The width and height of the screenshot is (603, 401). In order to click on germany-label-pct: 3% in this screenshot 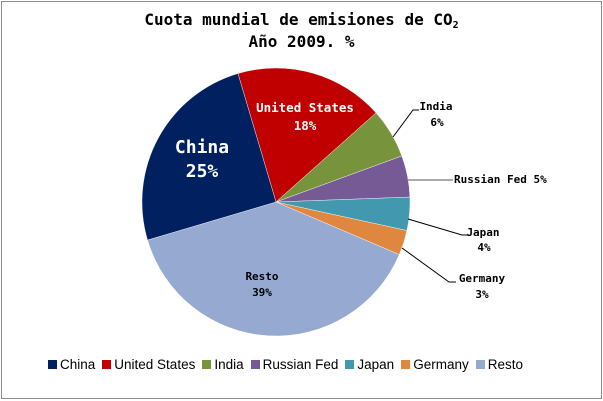, I will do `click(482, 294)`.